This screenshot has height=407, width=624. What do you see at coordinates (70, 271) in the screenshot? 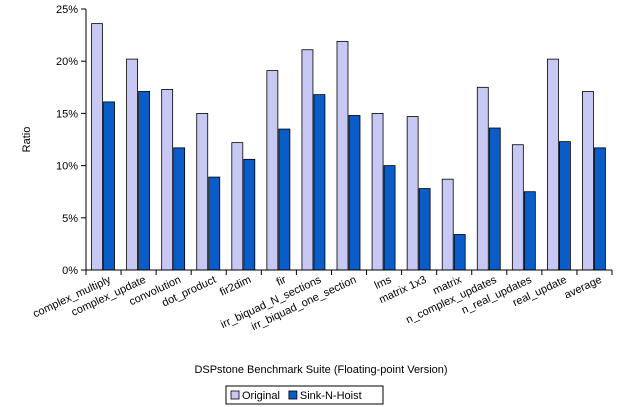
I see `y-tick-label: 0%` at bounding box center [70, 271].